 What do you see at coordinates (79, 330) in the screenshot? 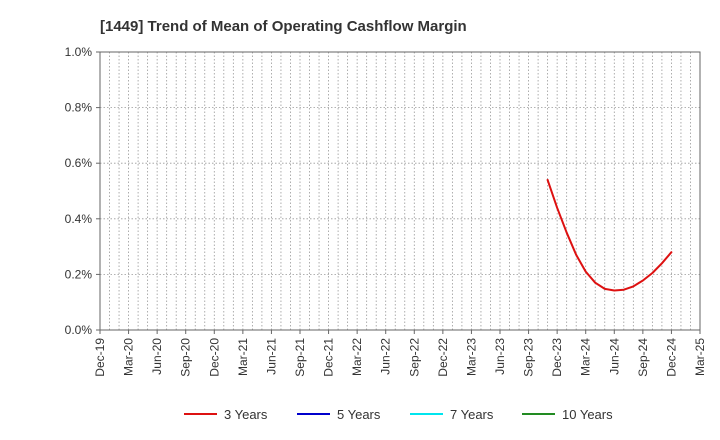
I see `y-tick-label: 0.0%` at bounding box center [79, 330].